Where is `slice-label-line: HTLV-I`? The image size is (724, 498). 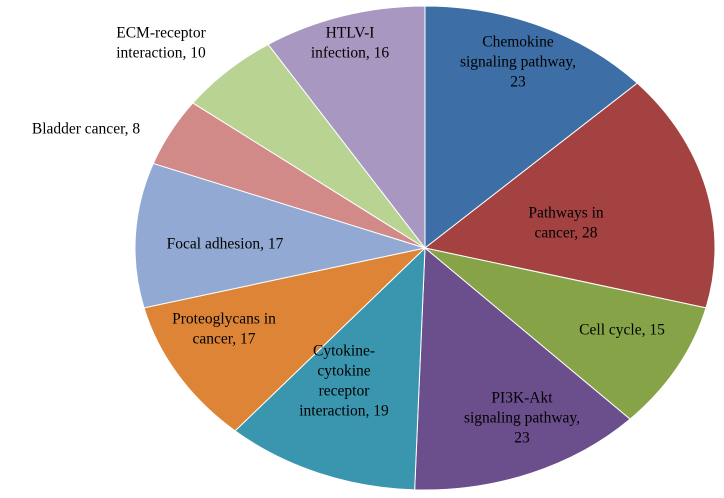
slice-label-line: HTLV-I is located at coordinates (350, 33).